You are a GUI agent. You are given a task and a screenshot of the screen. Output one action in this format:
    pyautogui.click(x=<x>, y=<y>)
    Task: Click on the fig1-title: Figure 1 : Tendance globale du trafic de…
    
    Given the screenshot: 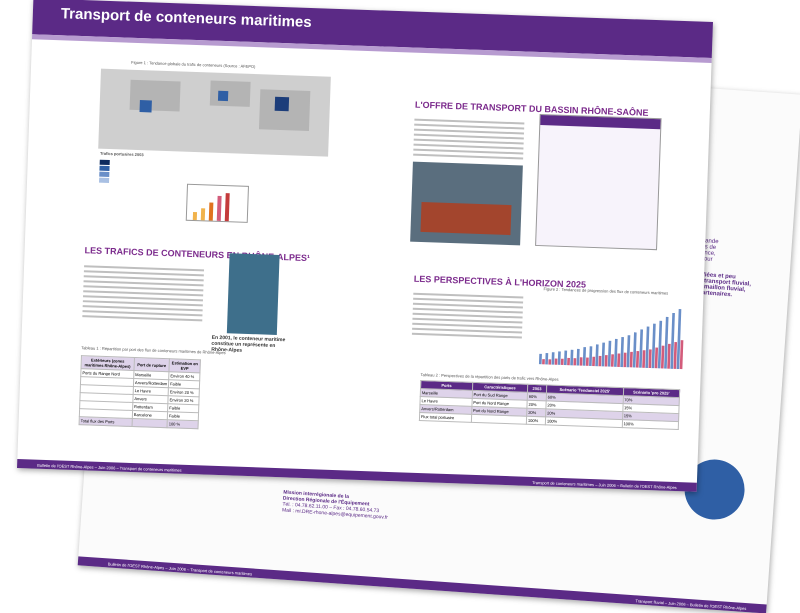 What is the action you would take?
    pyautogui.click(x=193, y=64)
    